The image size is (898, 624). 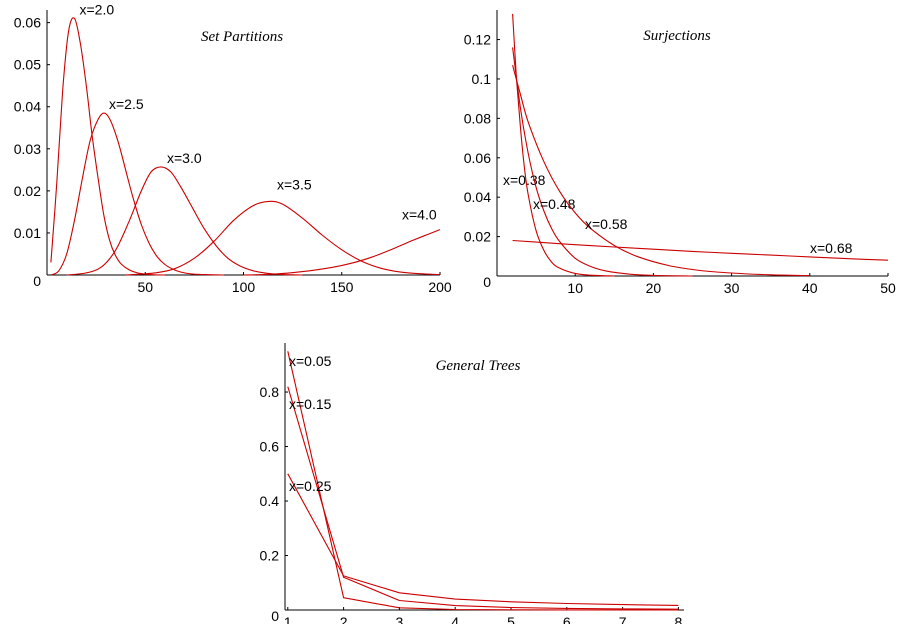 What do you see at coordinates (419, 215) in the screenshot?
I see `series-label: x=4.0` at bounding box center [419, 215].